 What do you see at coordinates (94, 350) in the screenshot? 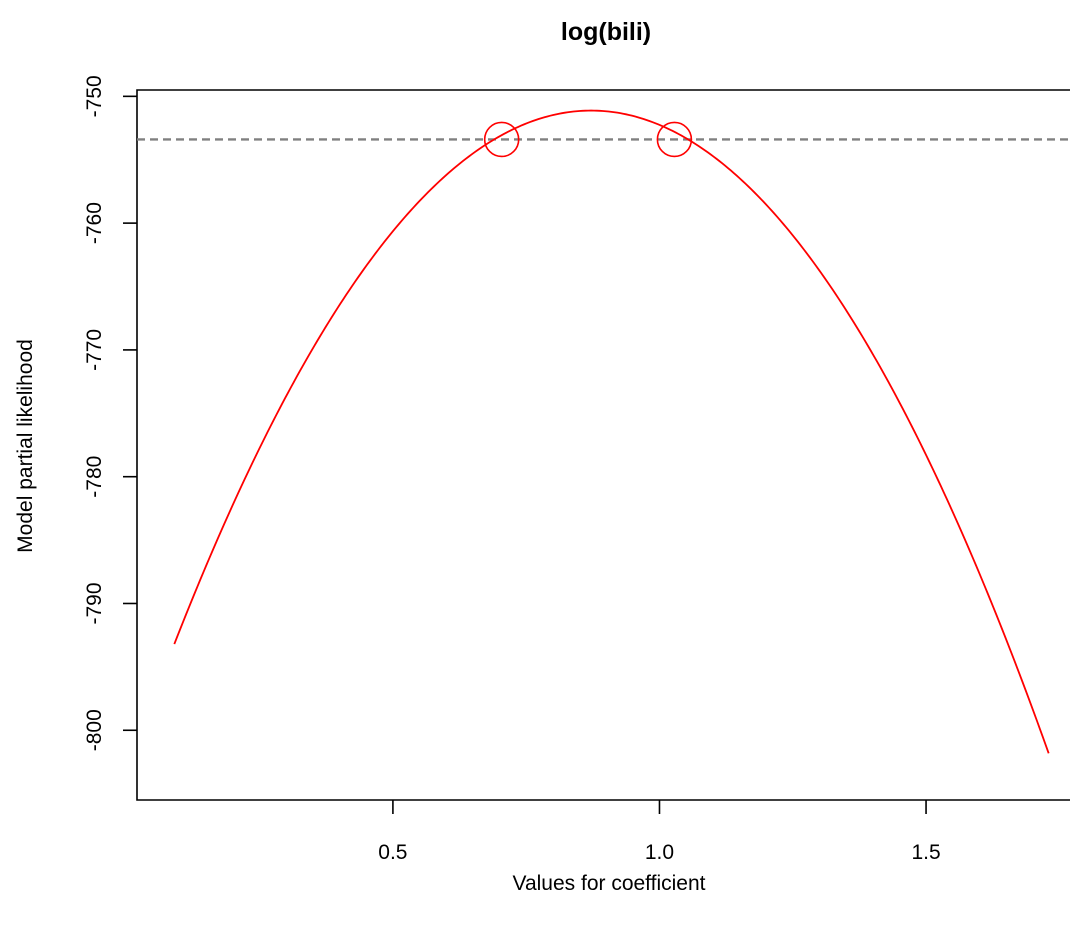
I see `y-tick-label: -770` at bounding box center [94, 350].